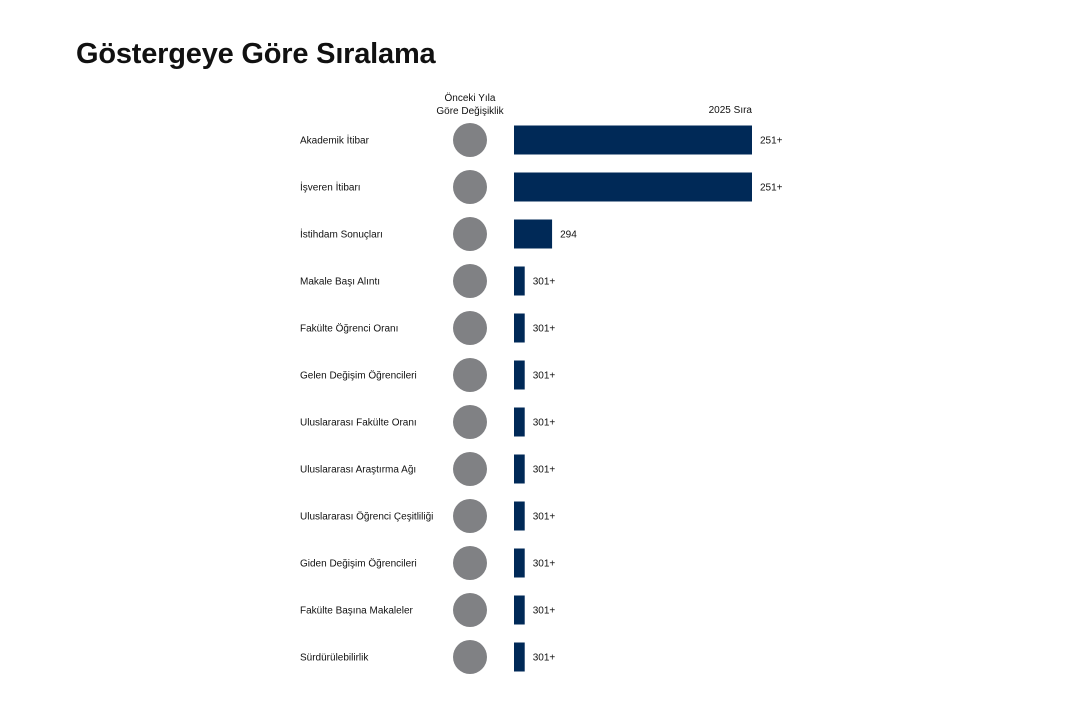 This screenshot has height=720, width=1080. Describe the element at coordinates (427, 610) in the screenshot. I see `chart-row: Fakülte Başına Makaleler 301+` at that location.